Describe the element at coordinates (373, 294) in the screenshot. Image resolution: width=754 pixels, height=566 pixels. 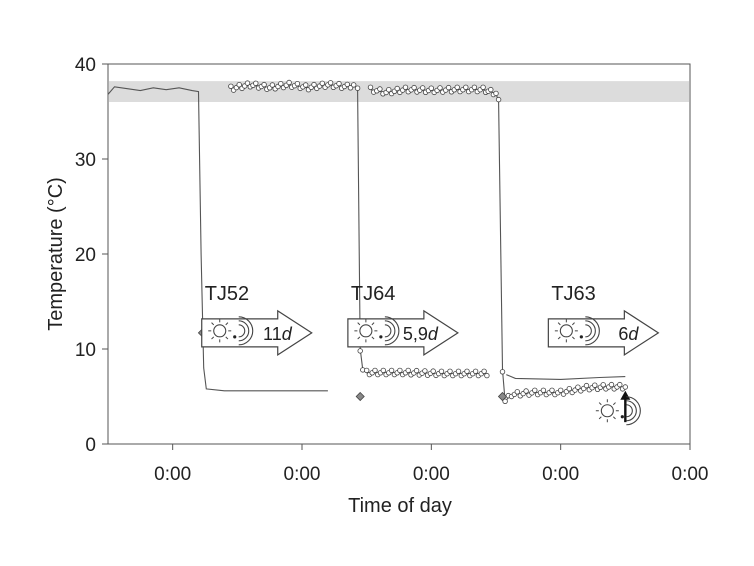
I see `annotation-label: TJ64` at that location.